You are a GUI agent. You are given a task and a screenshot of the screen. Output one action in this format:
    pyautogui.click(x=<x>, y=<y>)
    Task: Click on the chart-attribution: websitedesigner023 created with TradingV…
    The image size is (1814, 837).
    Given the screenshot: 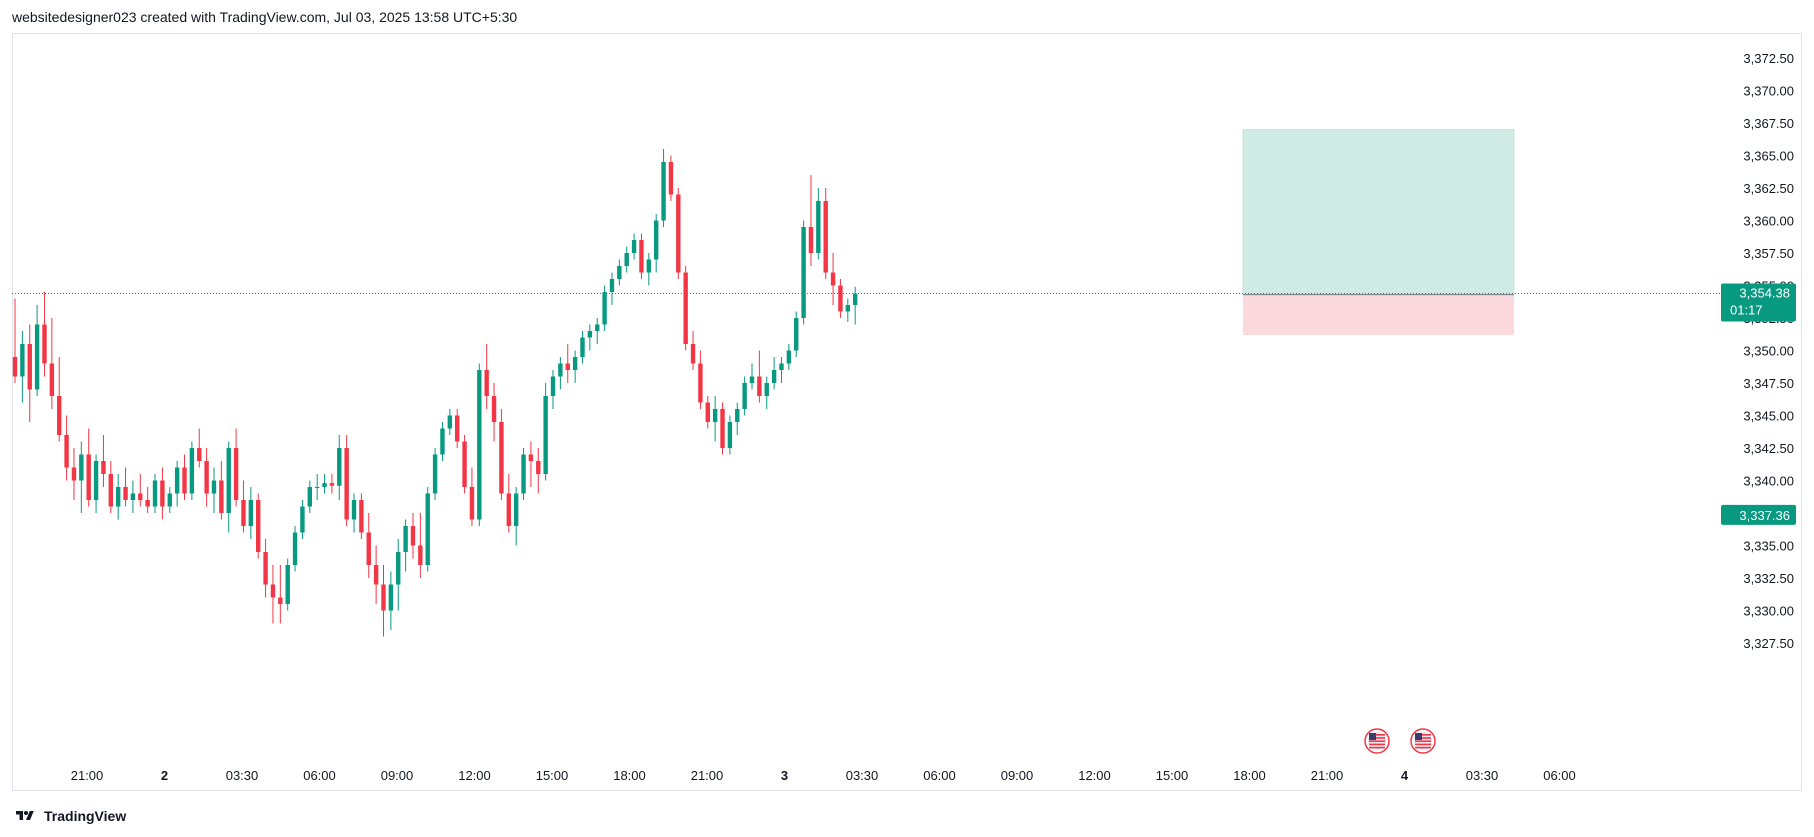 What is the action you would take?
    pyautogui.click(x=265, y=17)
    